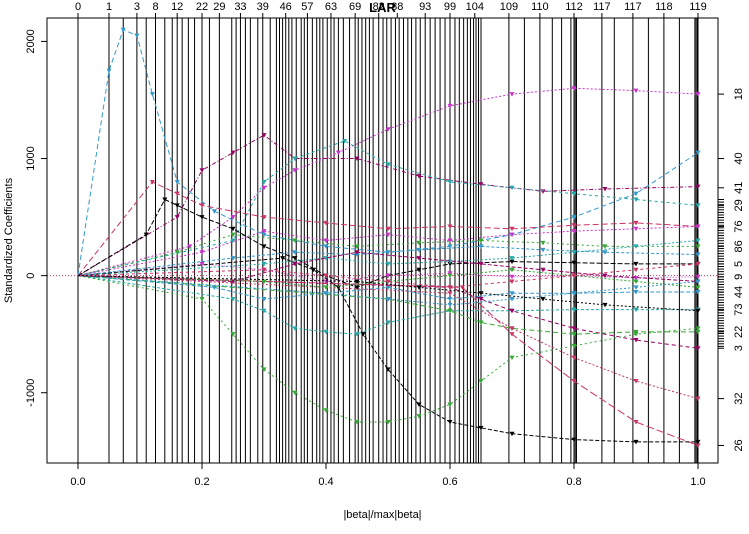  Describe the element at coordinates (331, 7) in the screenshot. I see `top-tick-label: 63` at that location.